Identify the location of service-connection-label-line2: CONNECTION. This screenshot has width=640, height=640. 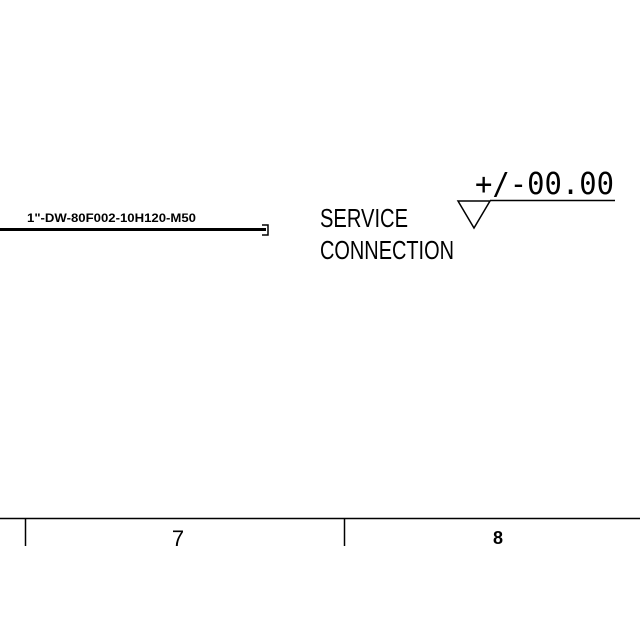
(387, 250).